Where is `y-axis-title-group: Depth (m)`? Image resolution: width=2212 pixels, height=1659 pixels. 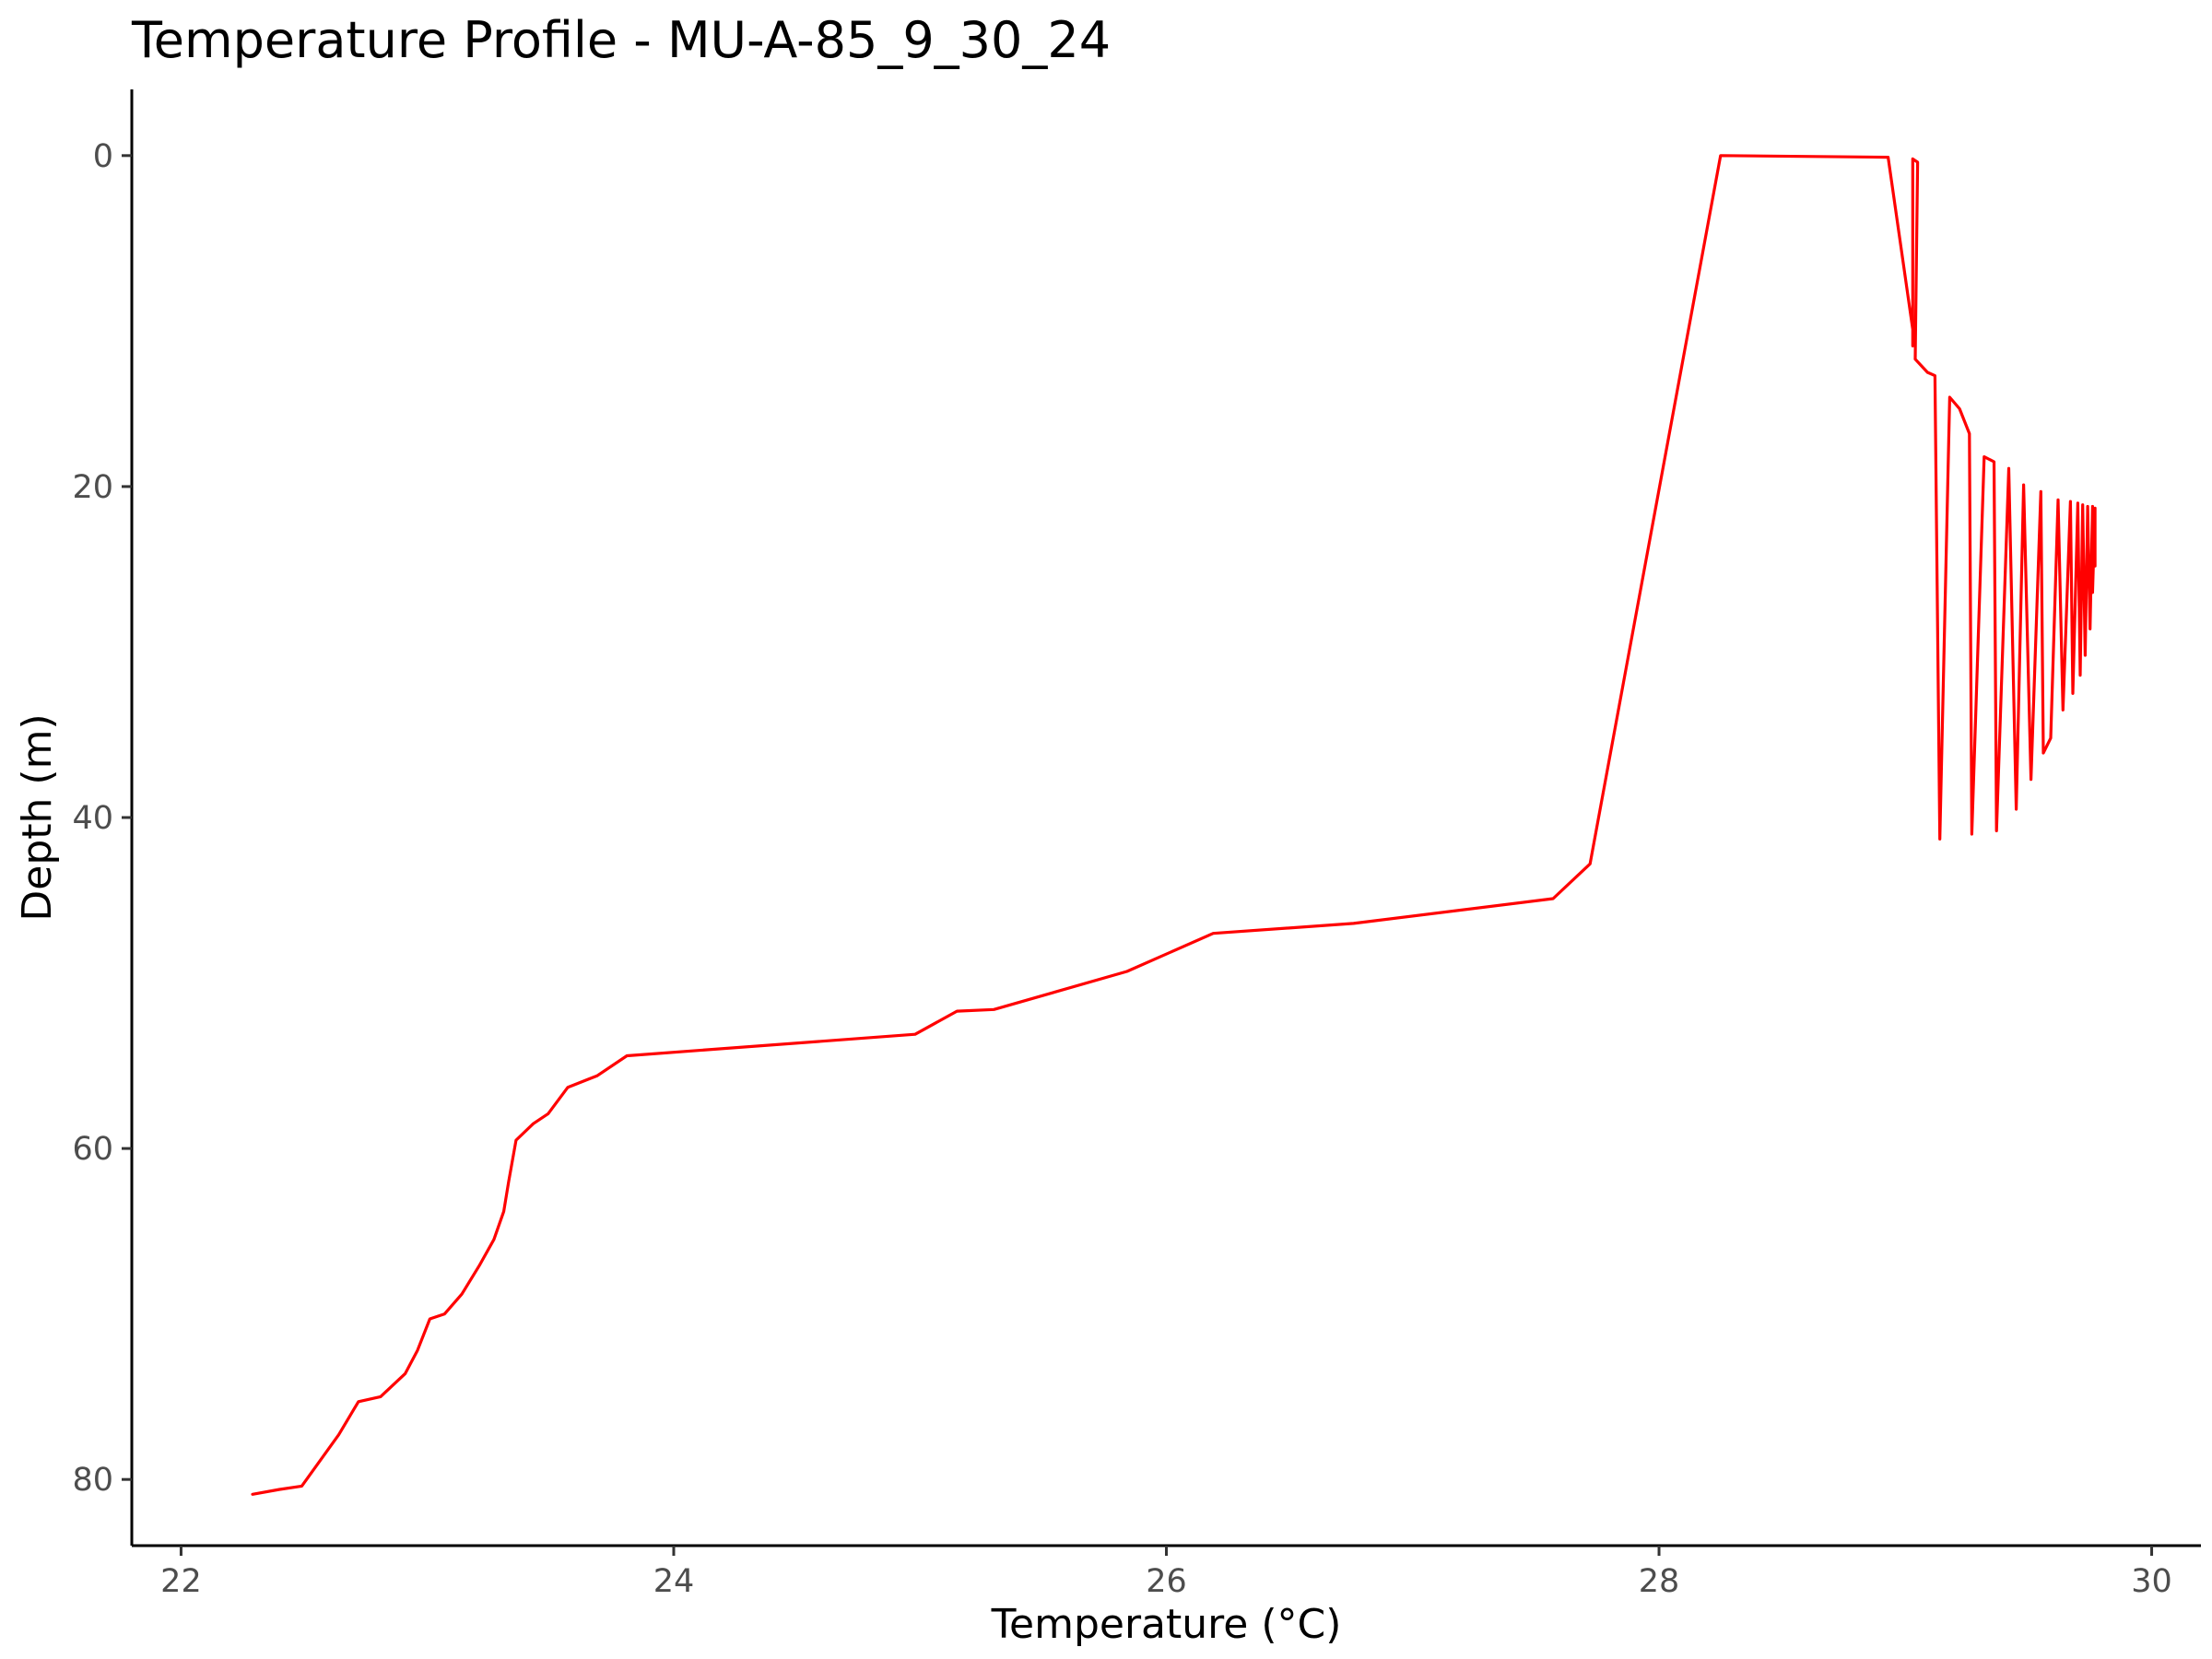
y-axis-title-group: Depth (m) is located at coordinates (37, 817).